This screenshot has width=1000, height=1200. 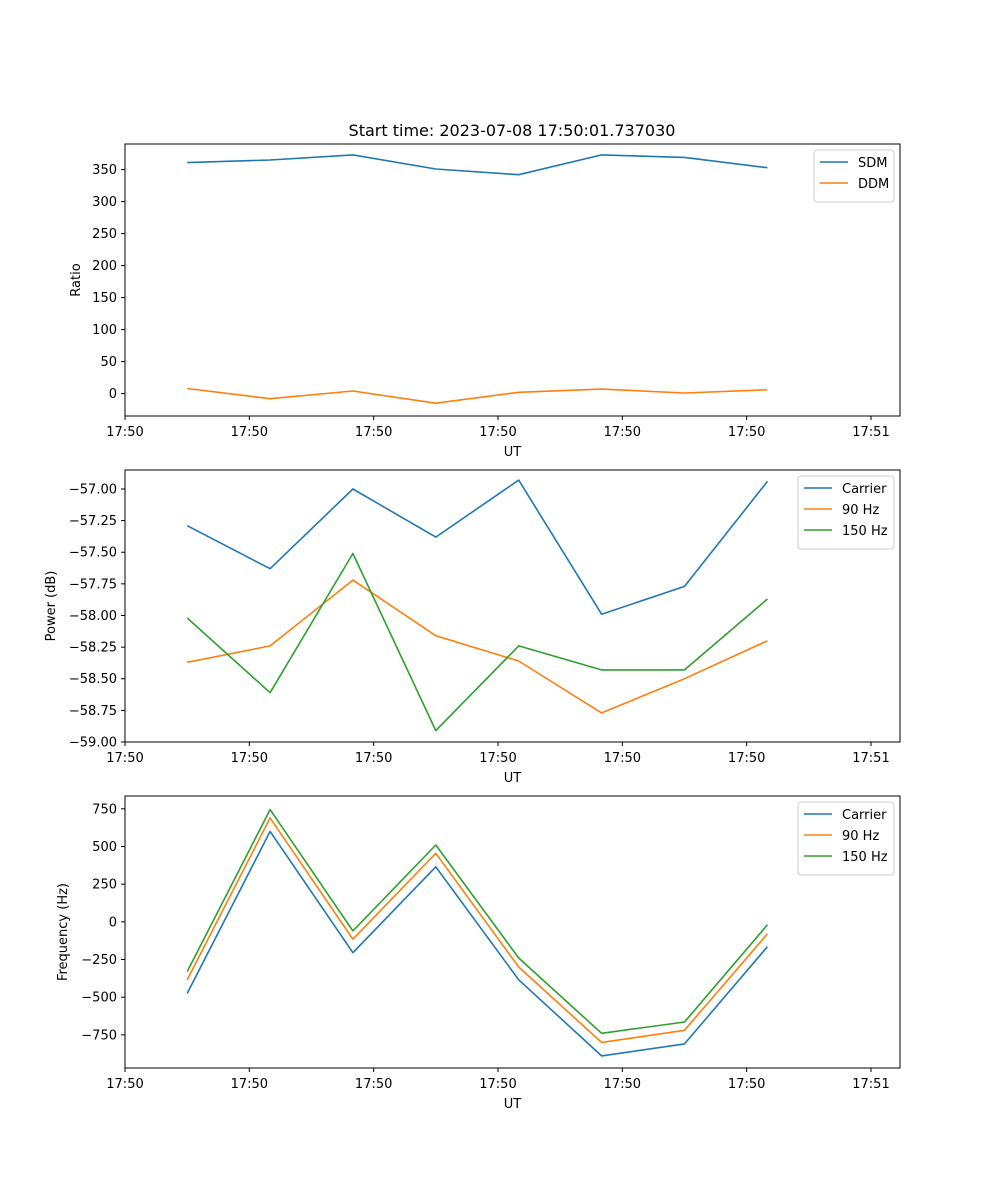 I want to click on y-tick-label: −57.00, so click(x=93, y=489).